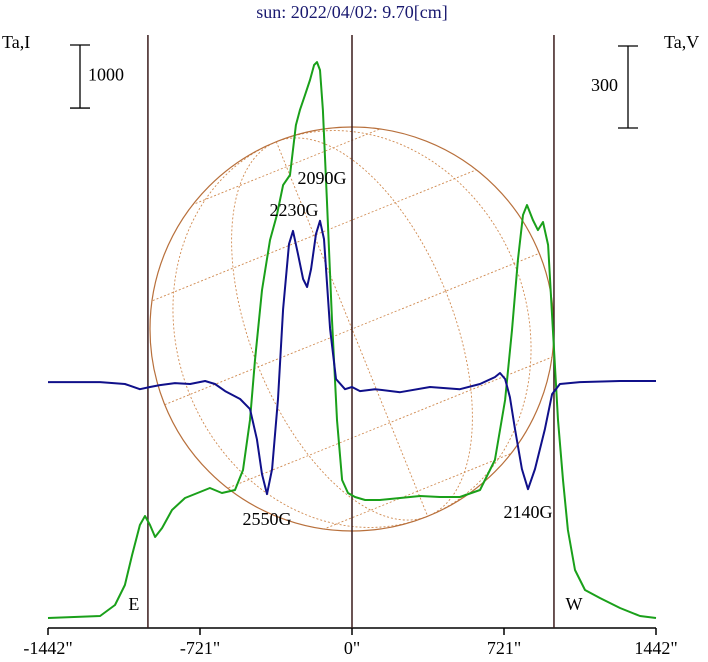  I want to click on y2-axis-label: Ta,V, so click(681, 42).